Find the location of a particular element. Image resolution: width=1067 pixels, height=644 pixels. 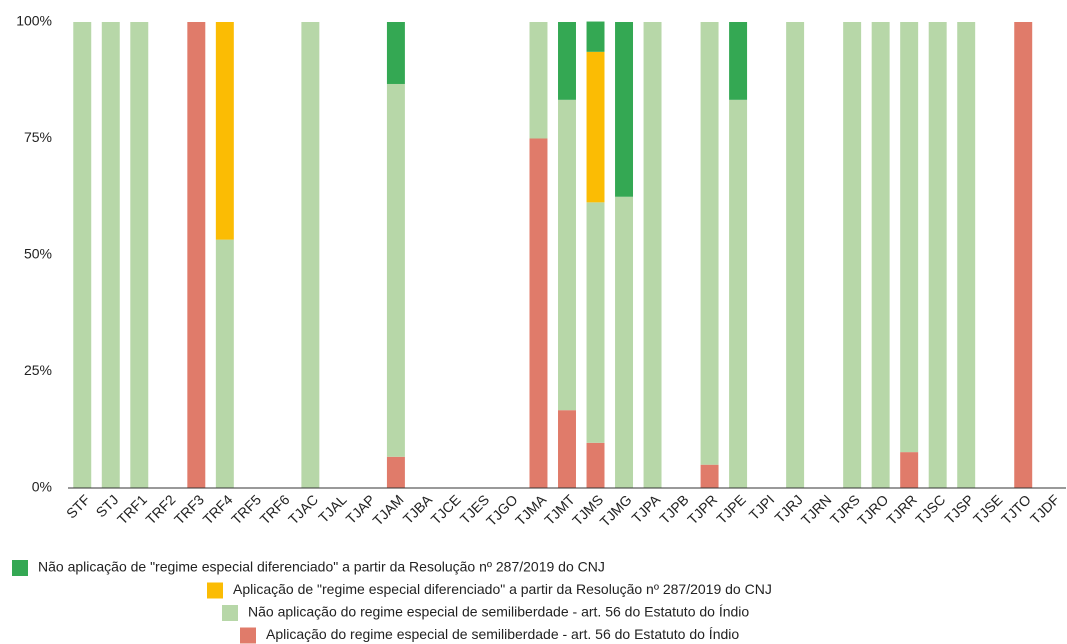

x-tick-label: TJSP is located at coordinates (959, 509).